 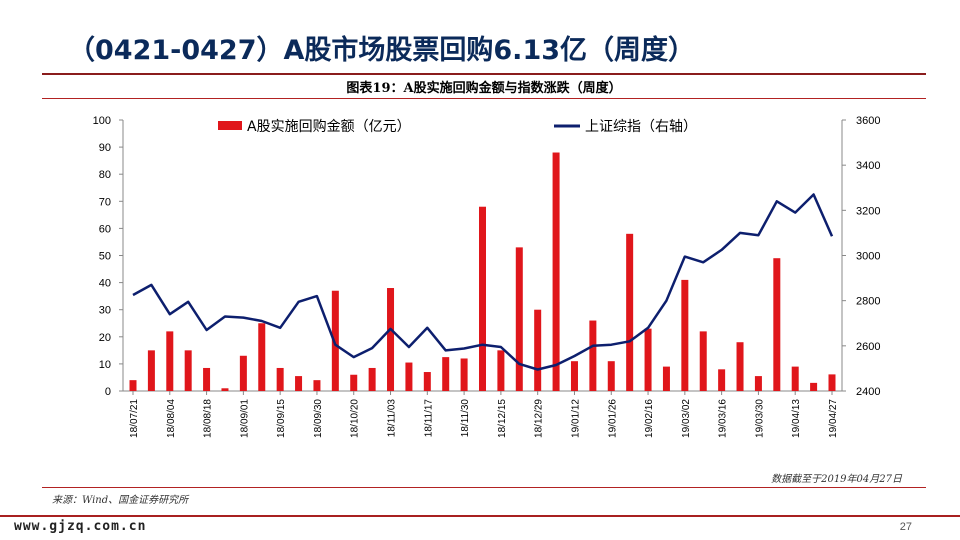 I want to click on x-tick-label: 18/10/20, so click(x=355, y=418).